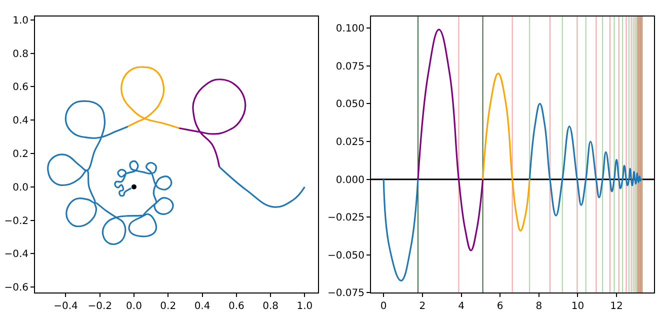 This screenshot has width=664, height=329. I want to click on y-tick-label: 0.0, so click(20, 188).